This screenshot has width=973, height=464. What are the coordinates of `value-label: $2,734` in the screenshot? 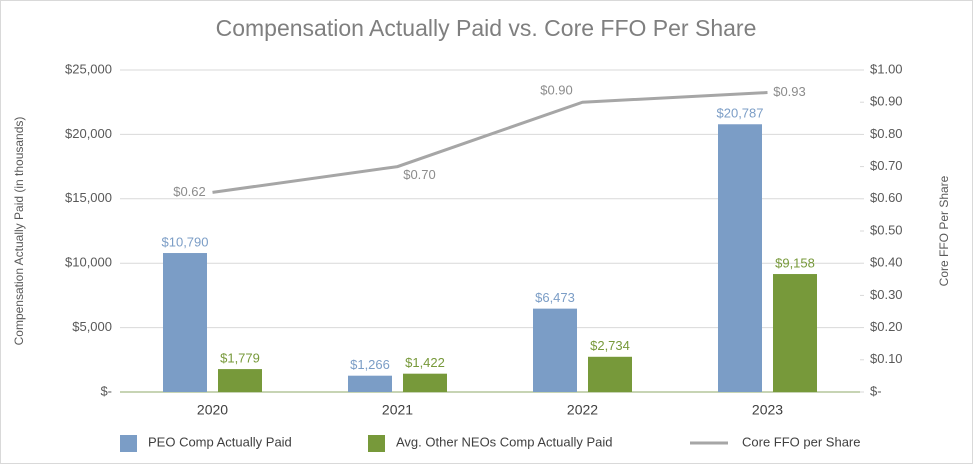 It's located at (610, 345).